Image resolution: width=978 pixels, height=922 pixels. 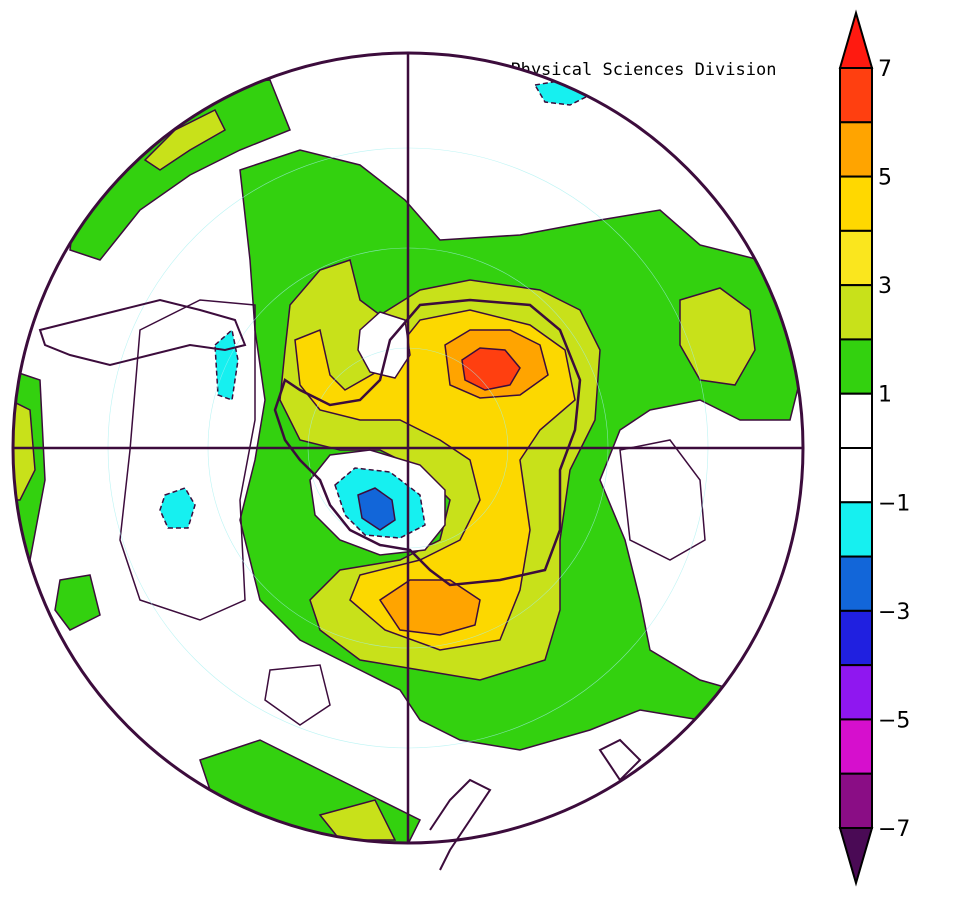 What do you see at coordinates (187, 460) in the screenshot?
I see `contour-line-white-left` at bounding box center [187, 460].